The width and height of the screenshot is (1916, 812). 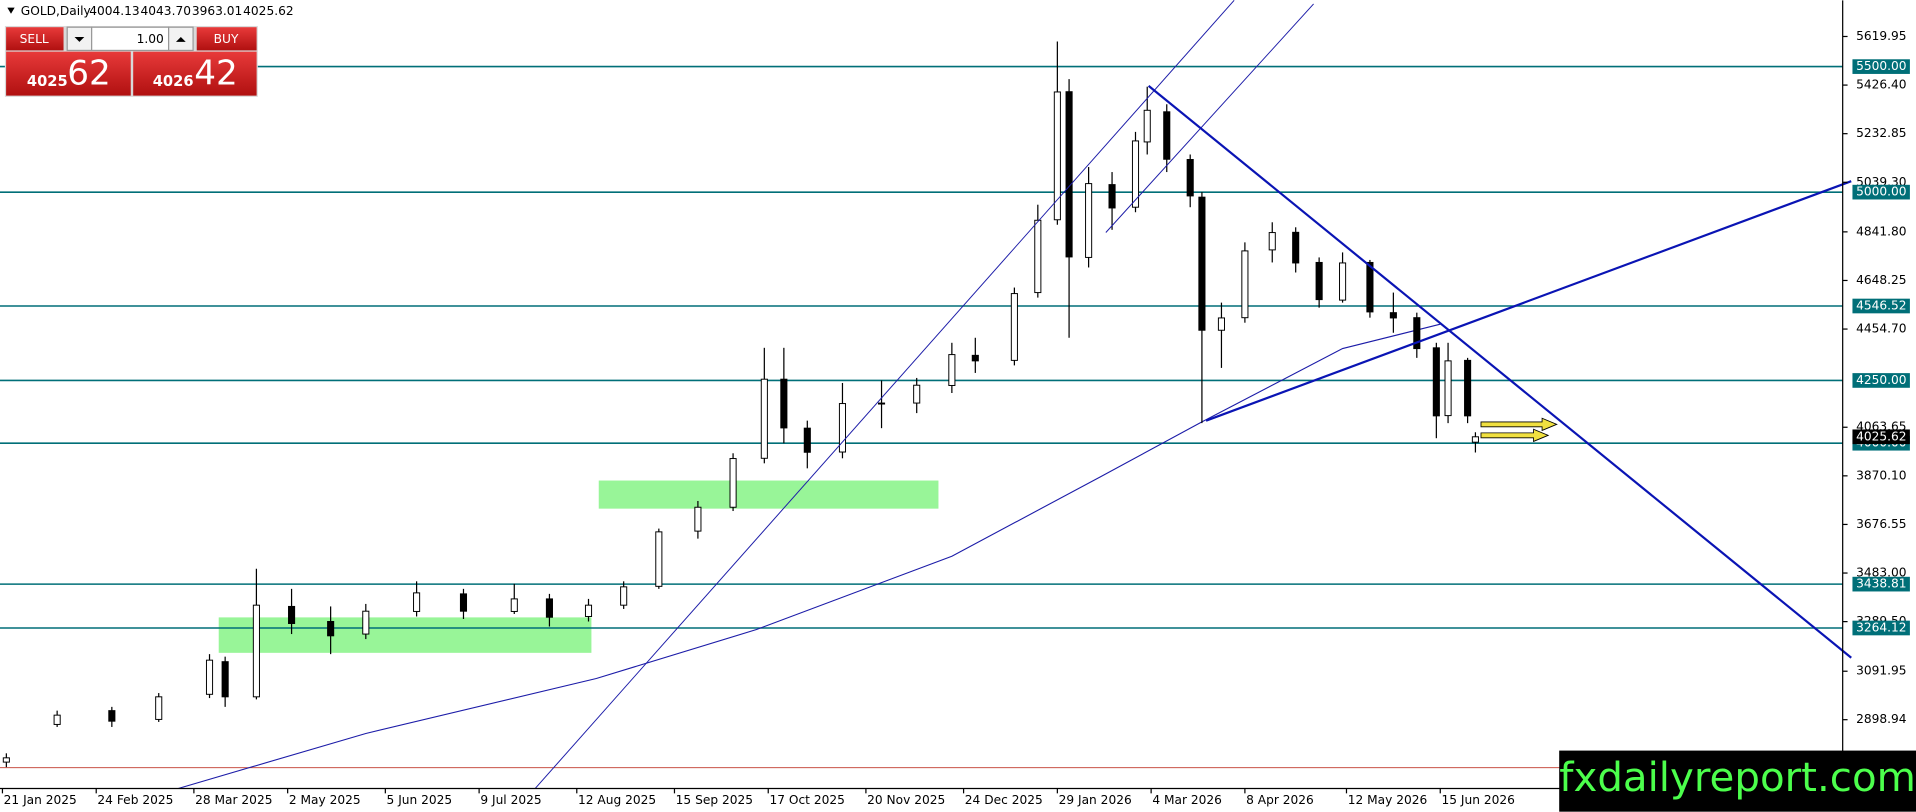 I want to click on ohlc-open: 4004.13, so click(x=114, y=11).